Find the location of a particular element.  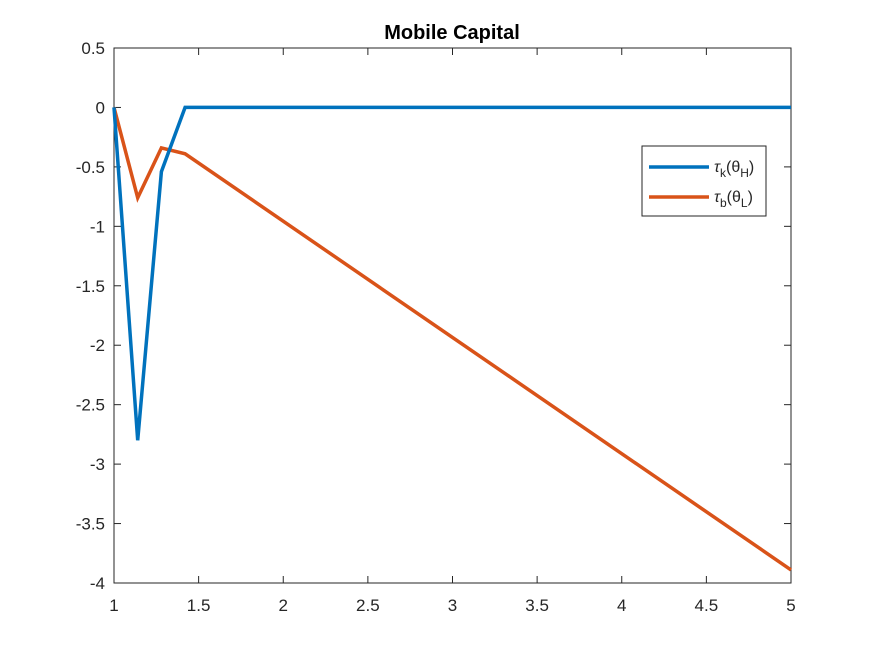

x-tick-label: 4.5 is located at coordinates (707, 605).